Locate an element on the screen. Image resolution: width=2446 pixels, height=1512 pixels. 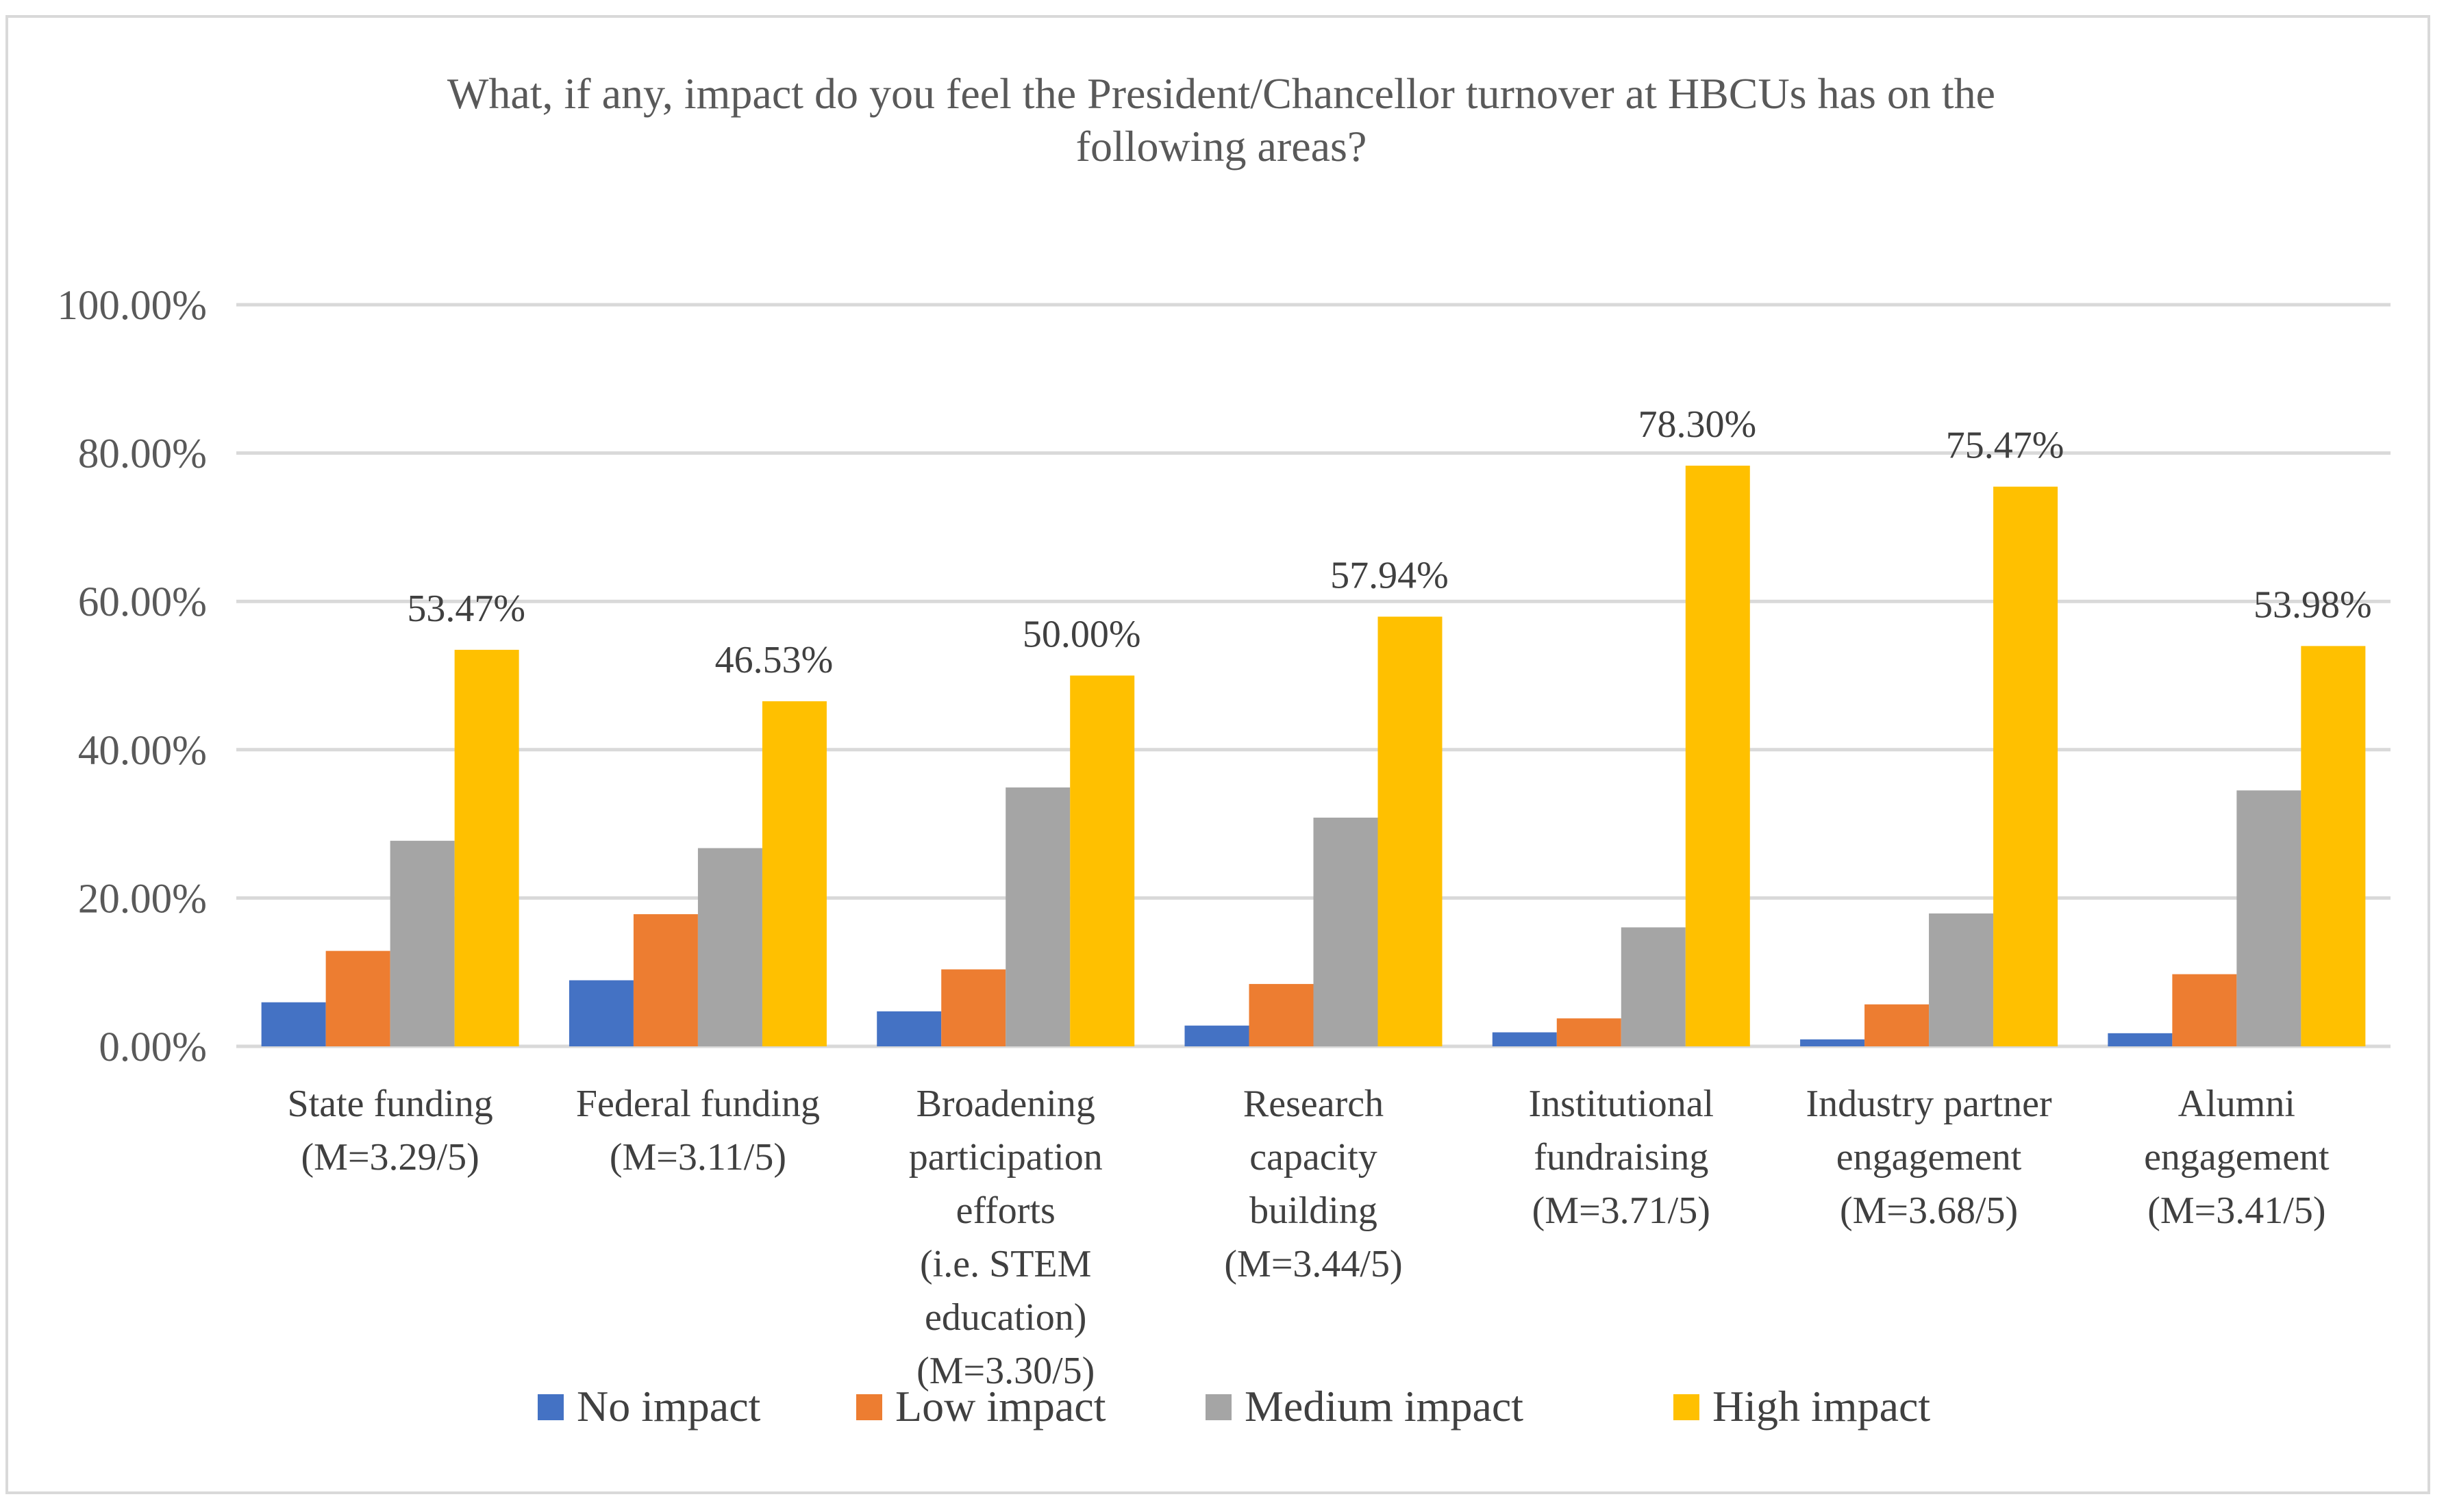
data-label: 75.47% is located at coordinates (2005, 446).